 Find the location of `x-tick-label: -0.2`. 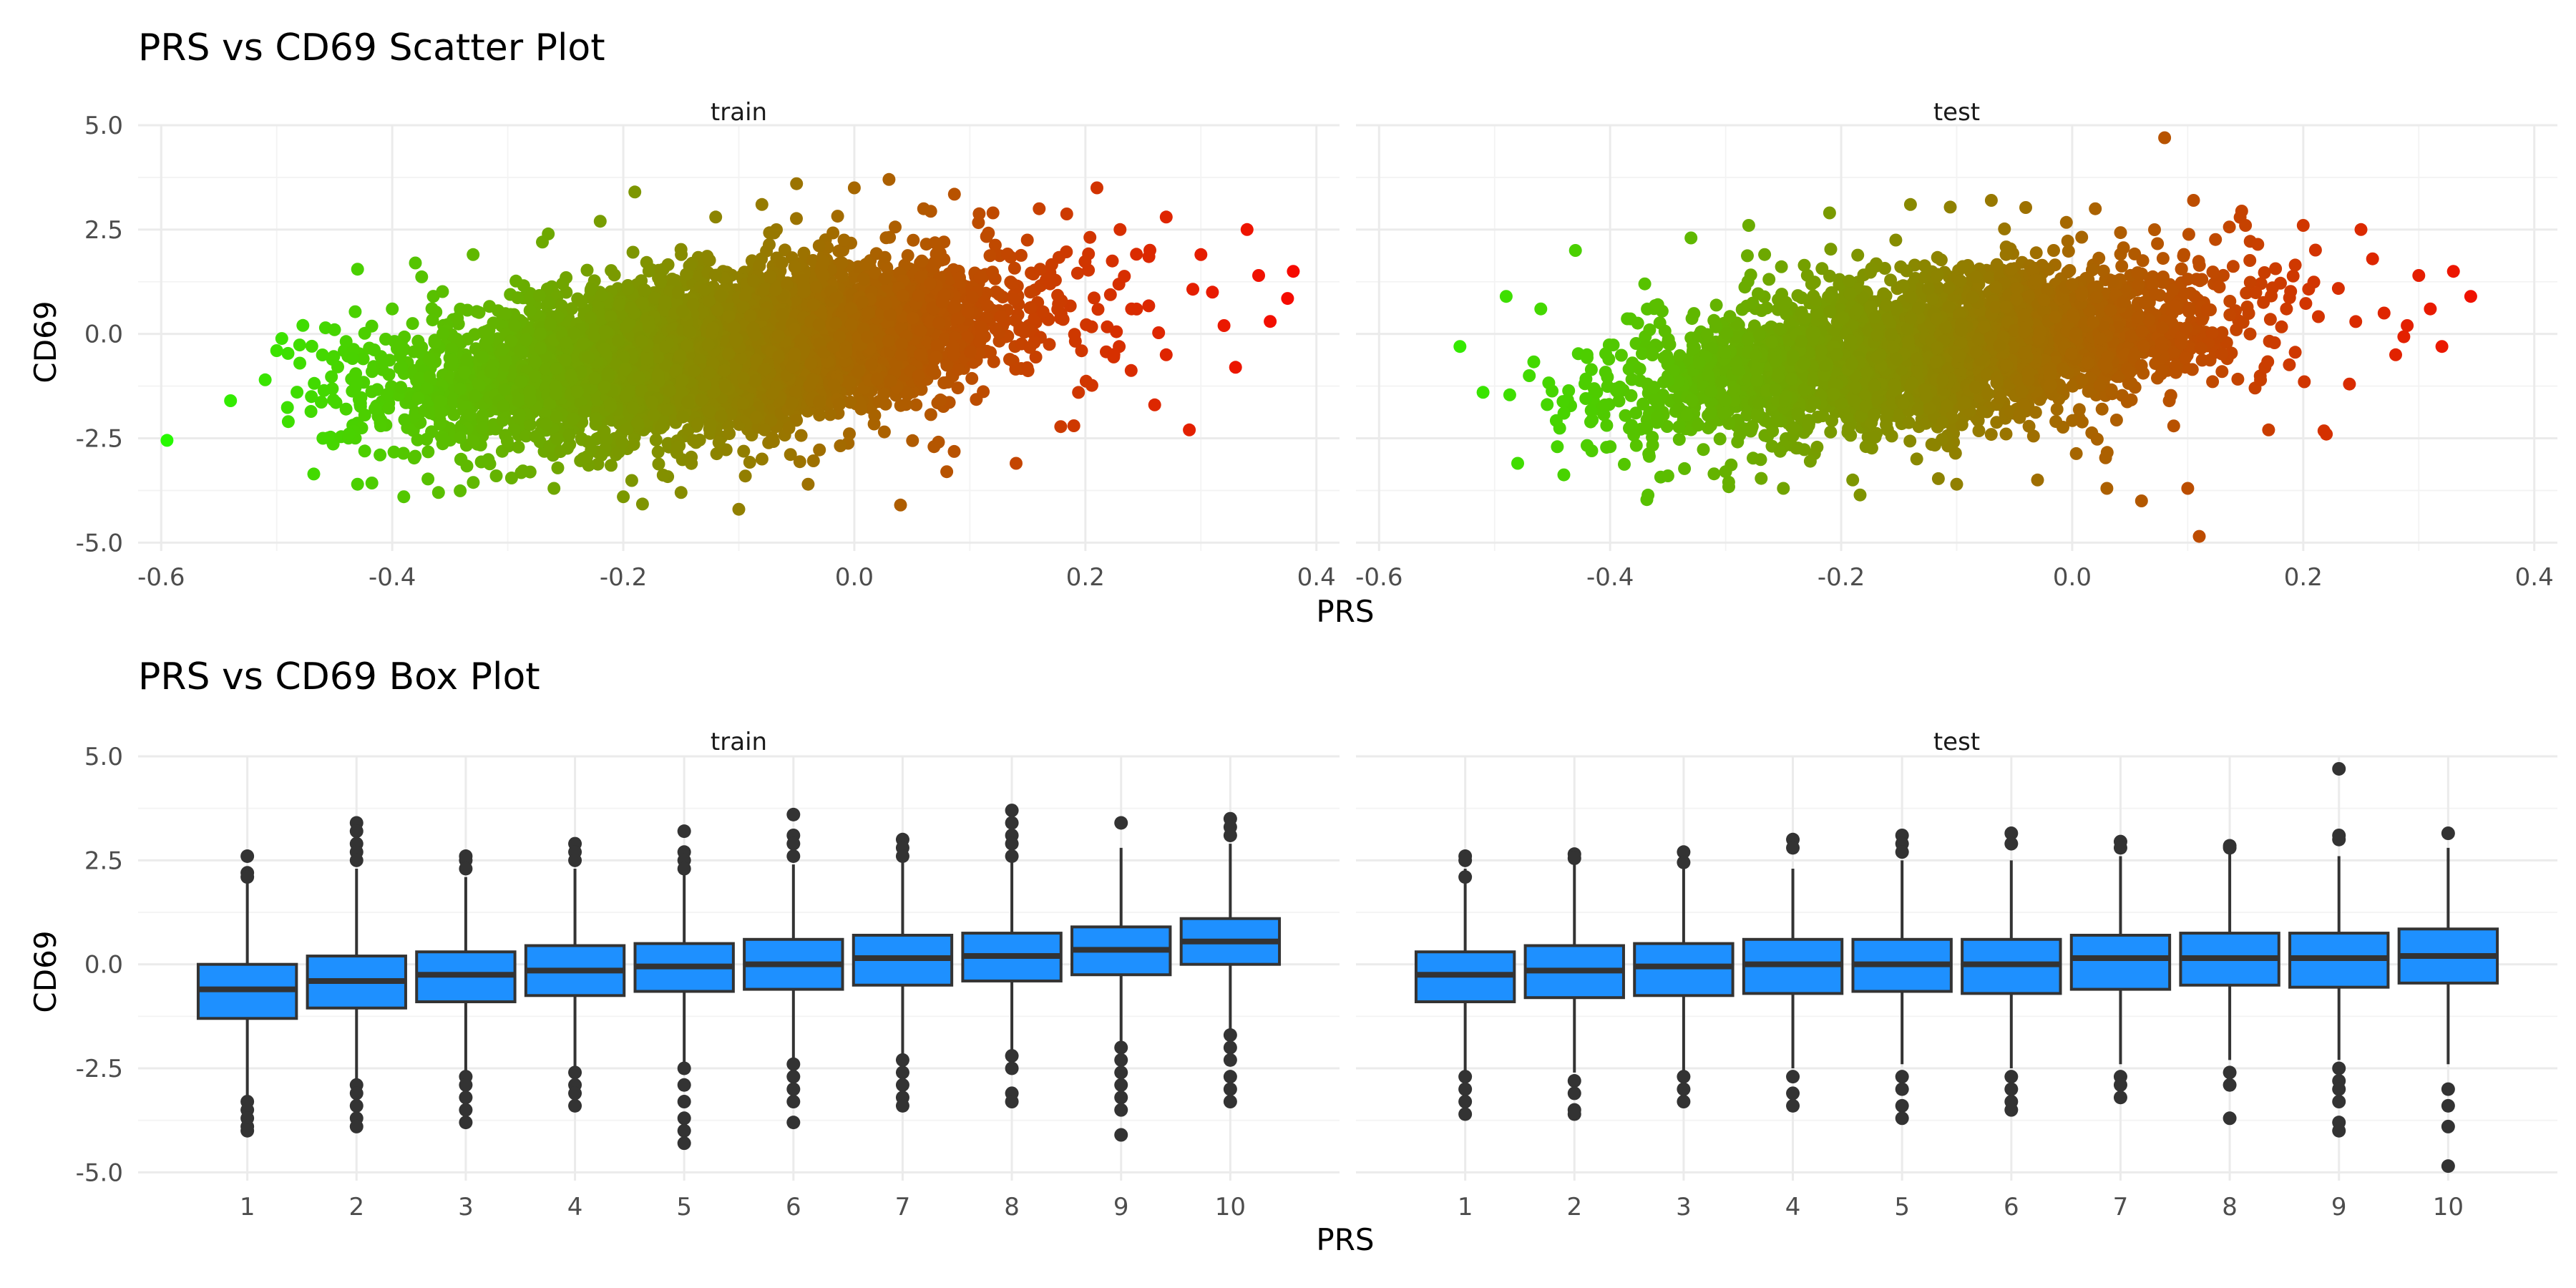

x-tick-label: -0.2 is located at coordinates (623, 577).